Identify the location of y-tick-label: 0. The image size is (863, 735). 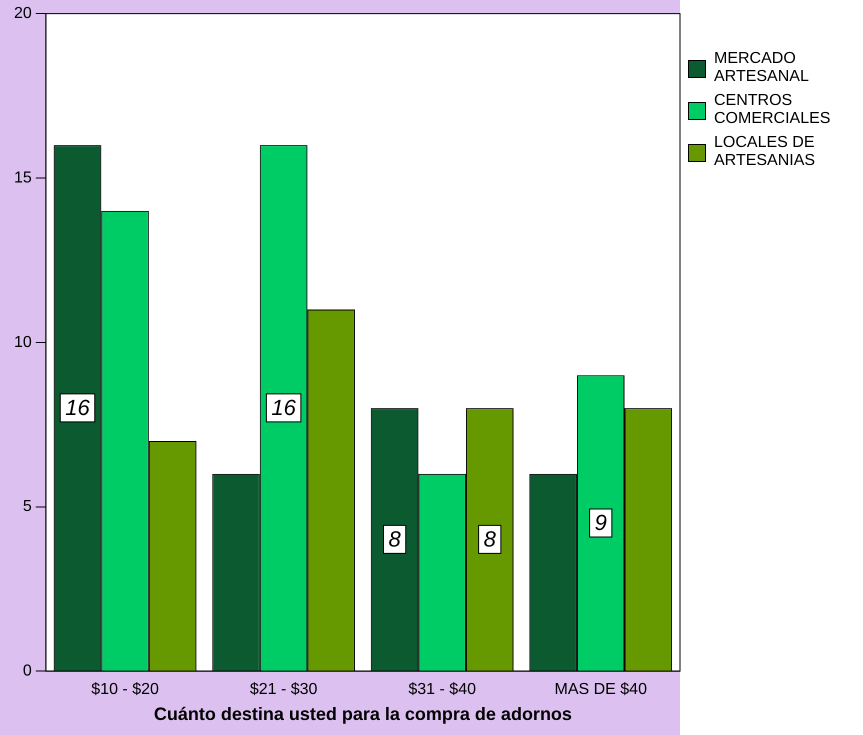
(27, 671).